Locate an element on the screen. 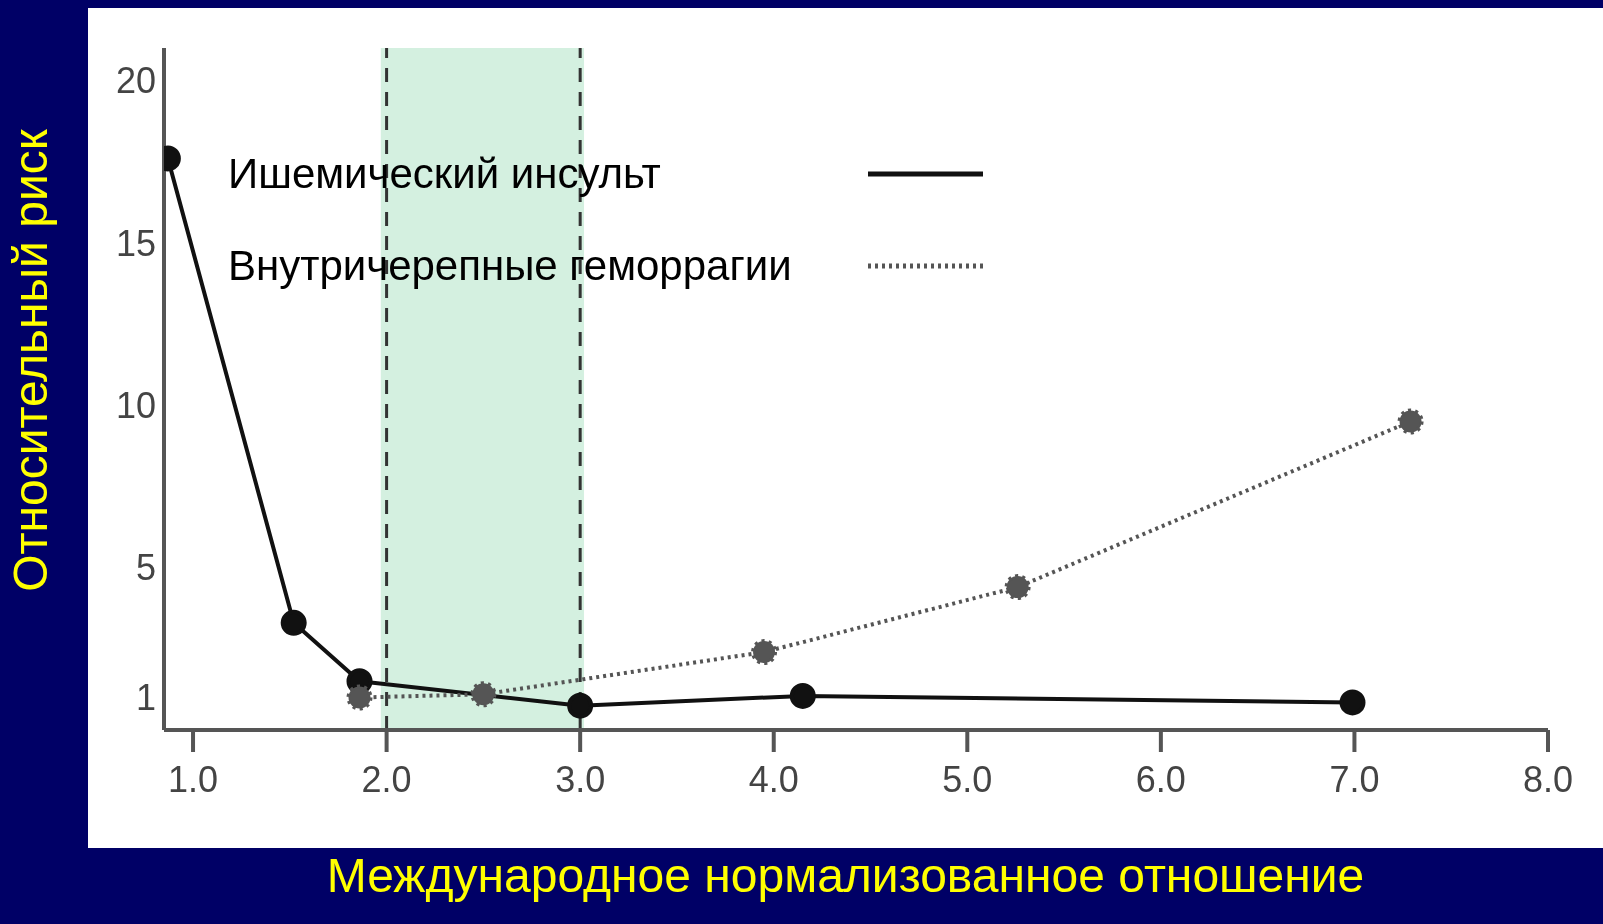 The height and width of the screenshot is (924, 1603). series-label: Ишемический инсульт is located at coordinates (445, 174).